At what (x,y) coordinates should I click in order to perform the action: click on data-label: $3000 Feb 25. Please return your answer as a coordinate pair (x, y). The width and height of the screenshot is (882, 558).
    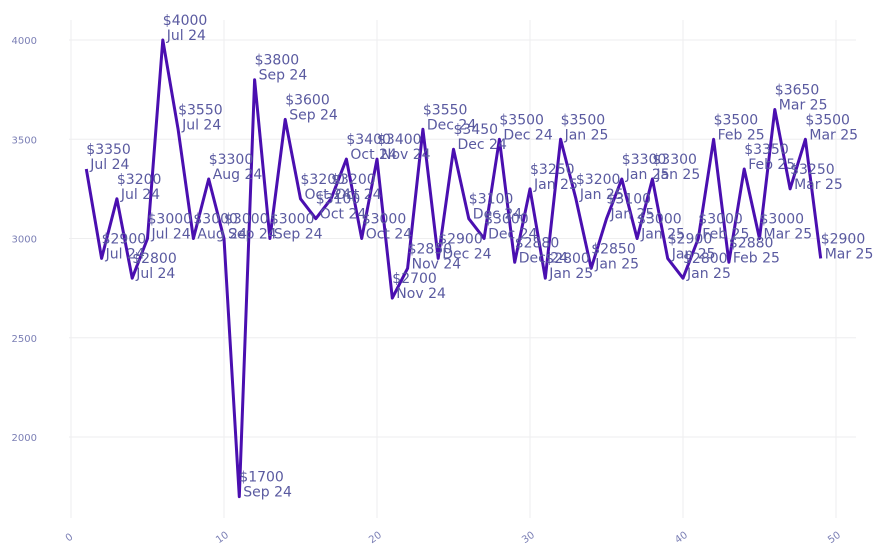
    Looking at the image, I should click on (723, 227).